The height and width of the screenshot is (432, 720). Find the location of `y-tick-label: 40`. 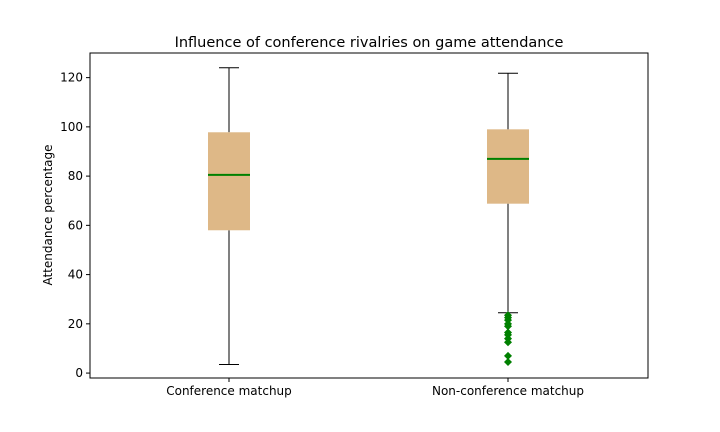

y-tick-label: 40 is located at coordinates (75, 275).